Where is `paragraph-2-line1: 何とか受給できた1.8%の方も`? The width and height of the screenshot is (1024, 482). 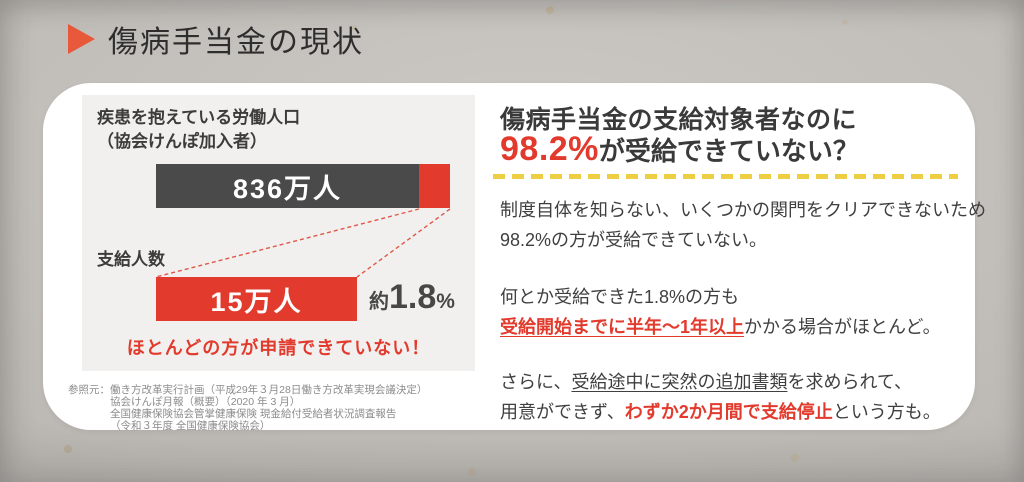 paragraph-2-line1: 何とか受給できた1.8%の方も is located at coordinates (620, 297).